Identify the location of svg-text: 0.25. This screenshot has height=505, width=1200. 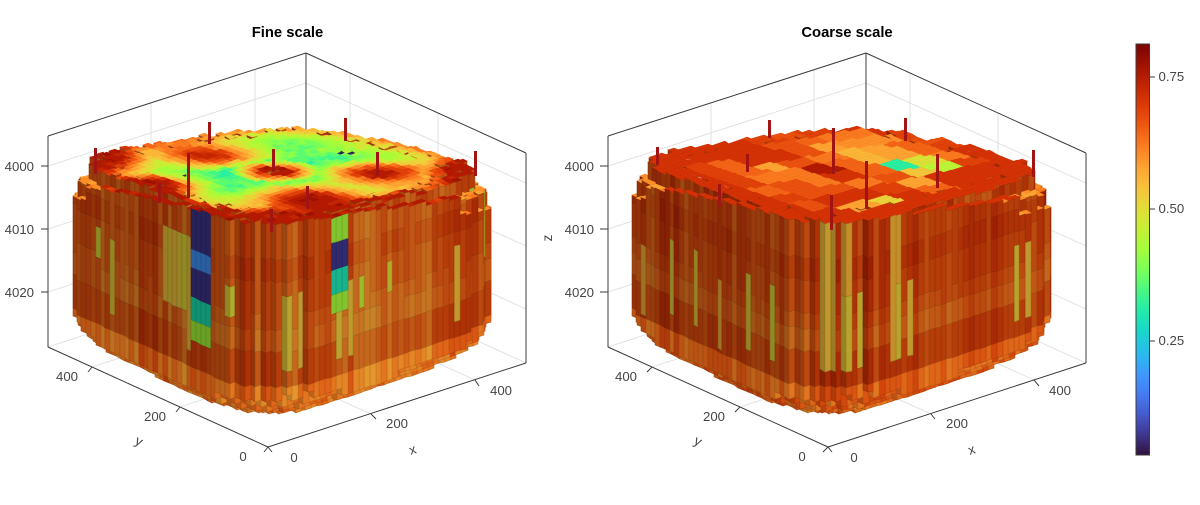
(1172, 340).